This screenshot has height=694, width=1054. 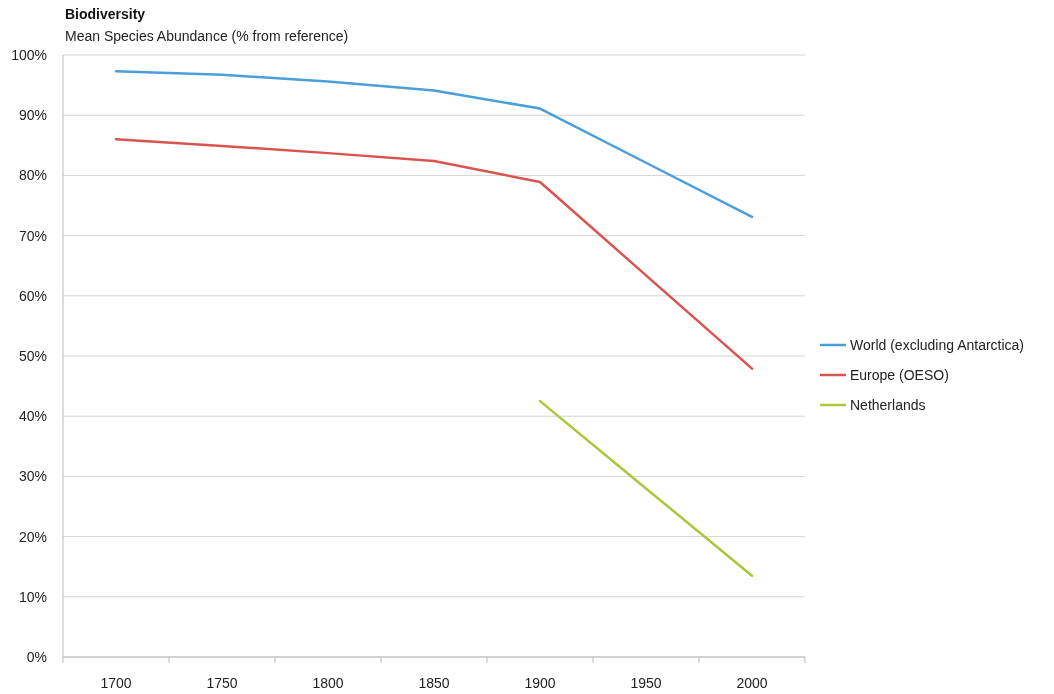 I want to click on x-tick-label: 1800, so click(x=328, y=683).